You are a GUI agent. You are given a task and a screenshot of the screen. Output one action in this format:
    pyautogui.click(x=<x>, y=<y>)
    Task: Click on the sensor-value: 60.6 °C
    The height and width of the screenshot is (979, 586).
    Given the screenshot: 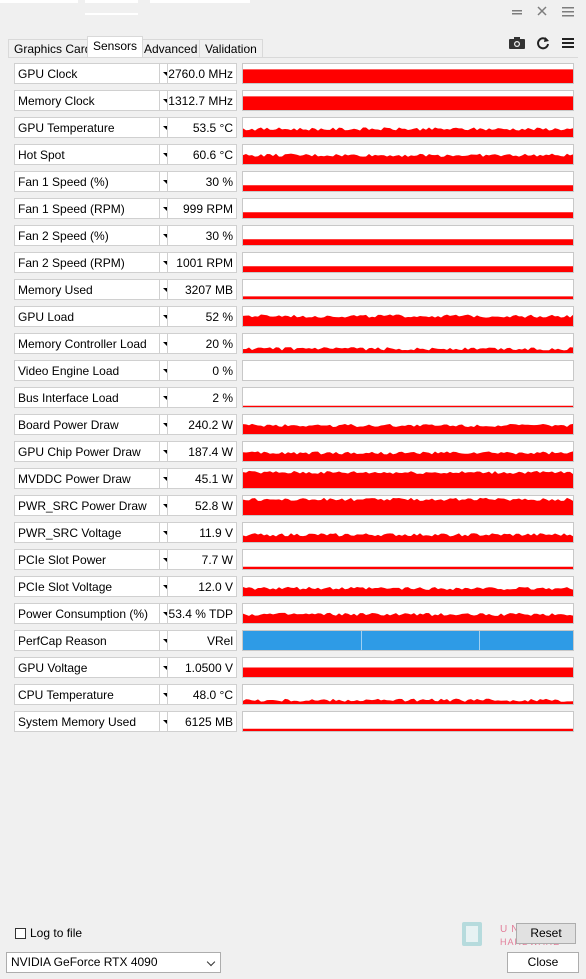 What is the action you would take?
    pyautogui.click(x=202, y=154)
    